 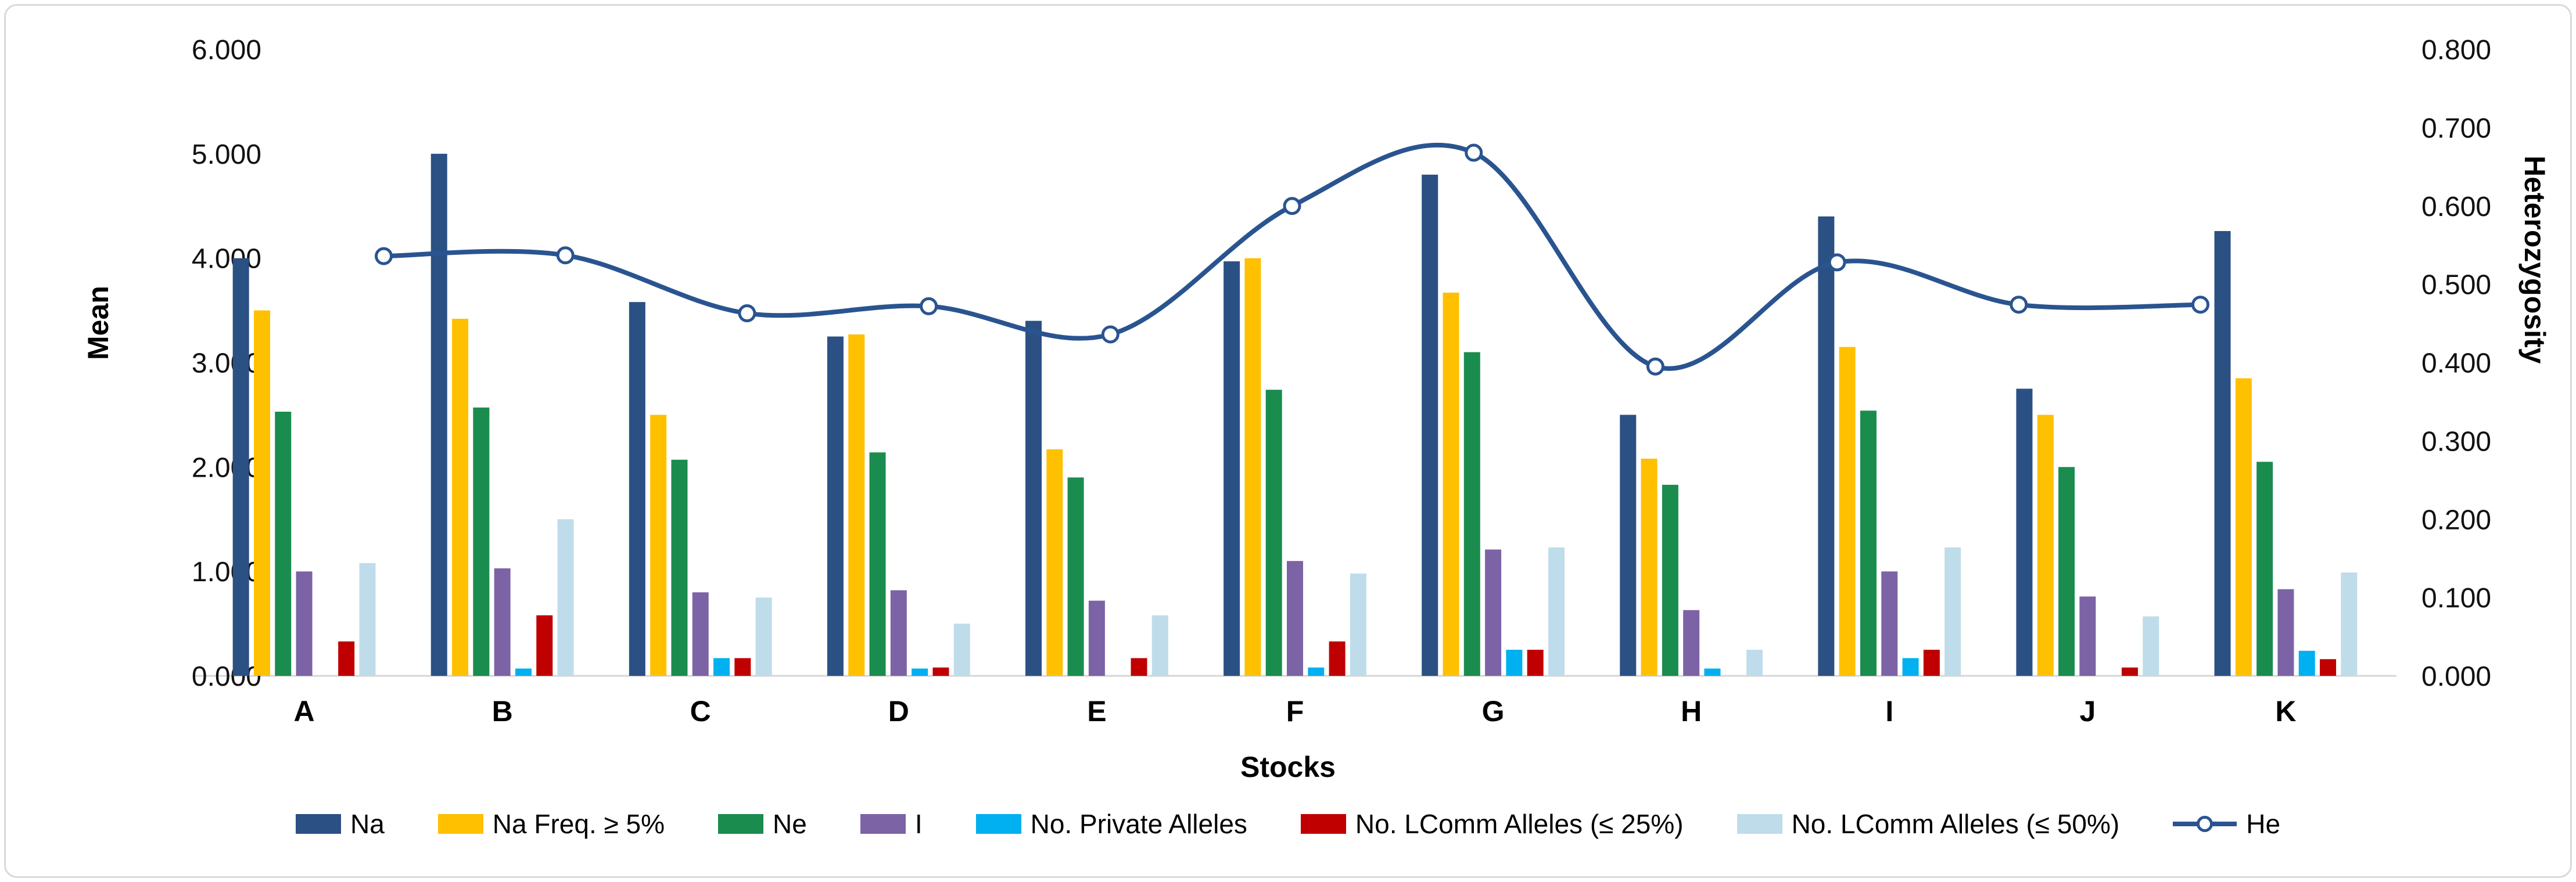 I want to click on bar-na-B, so click(x=438, y=415).